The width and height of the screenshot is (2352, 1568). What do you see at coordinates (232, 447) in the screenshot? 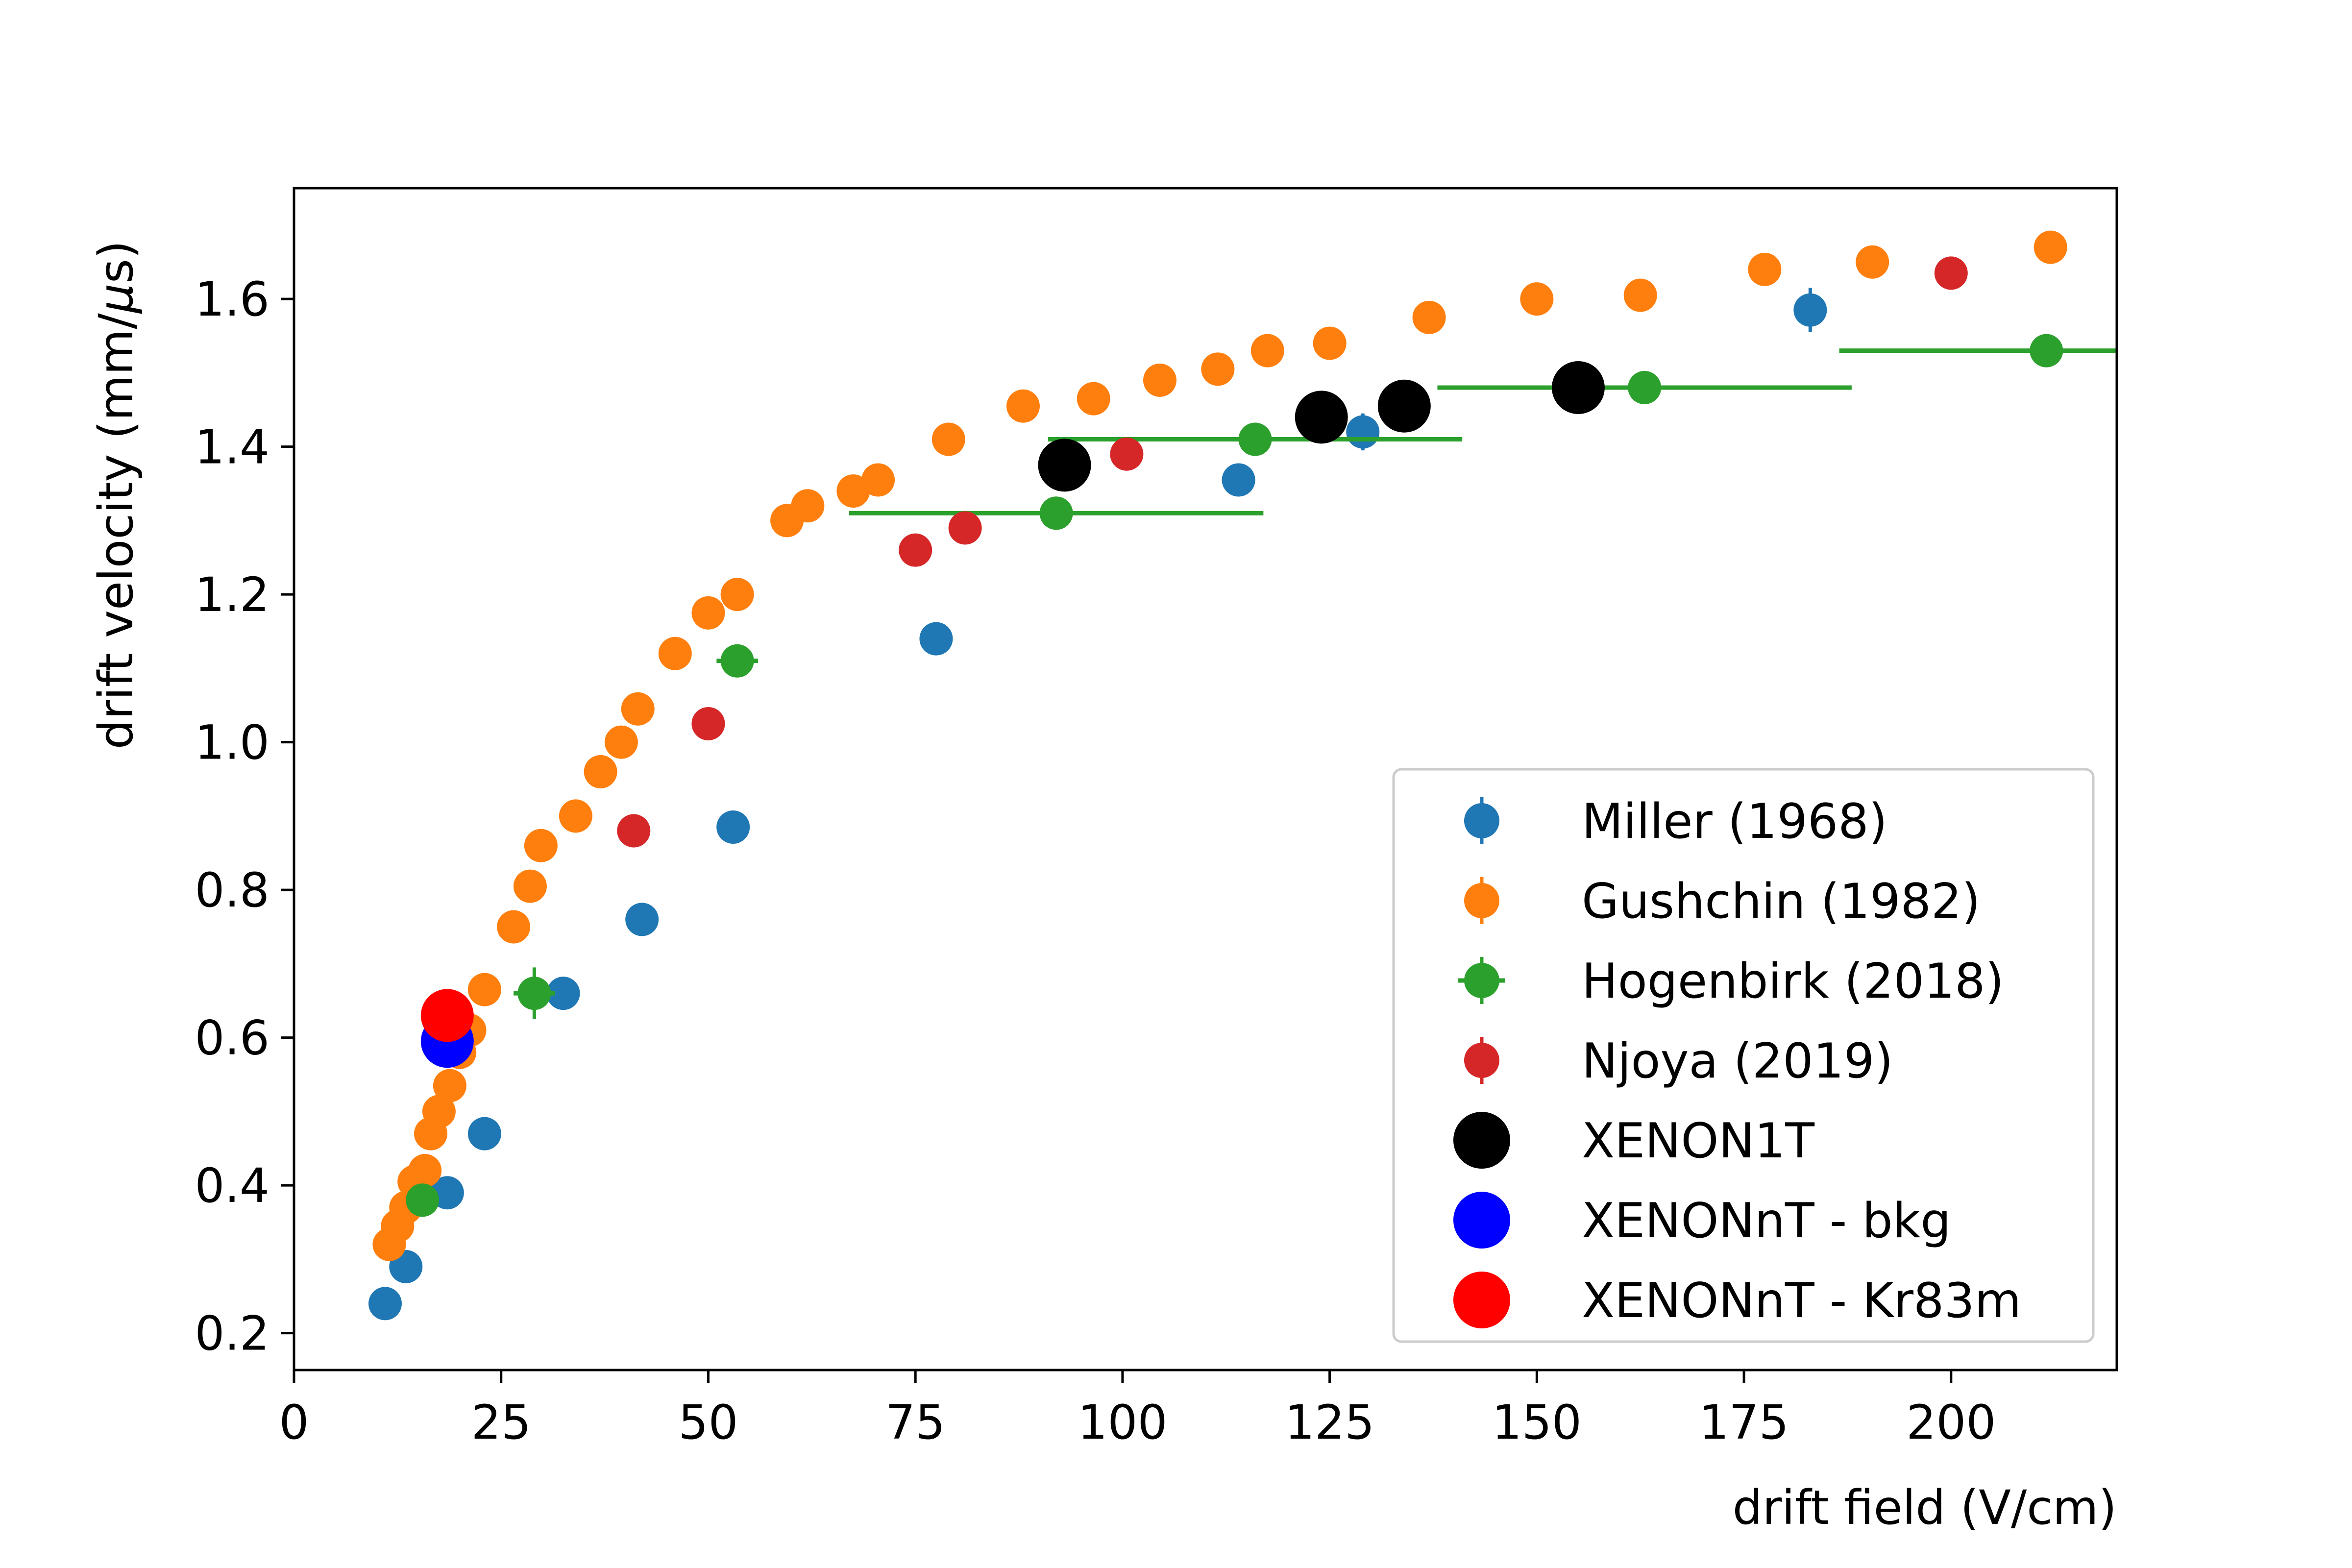
I see `y-tick-label: 1.4` at bounding box center [232, 447].